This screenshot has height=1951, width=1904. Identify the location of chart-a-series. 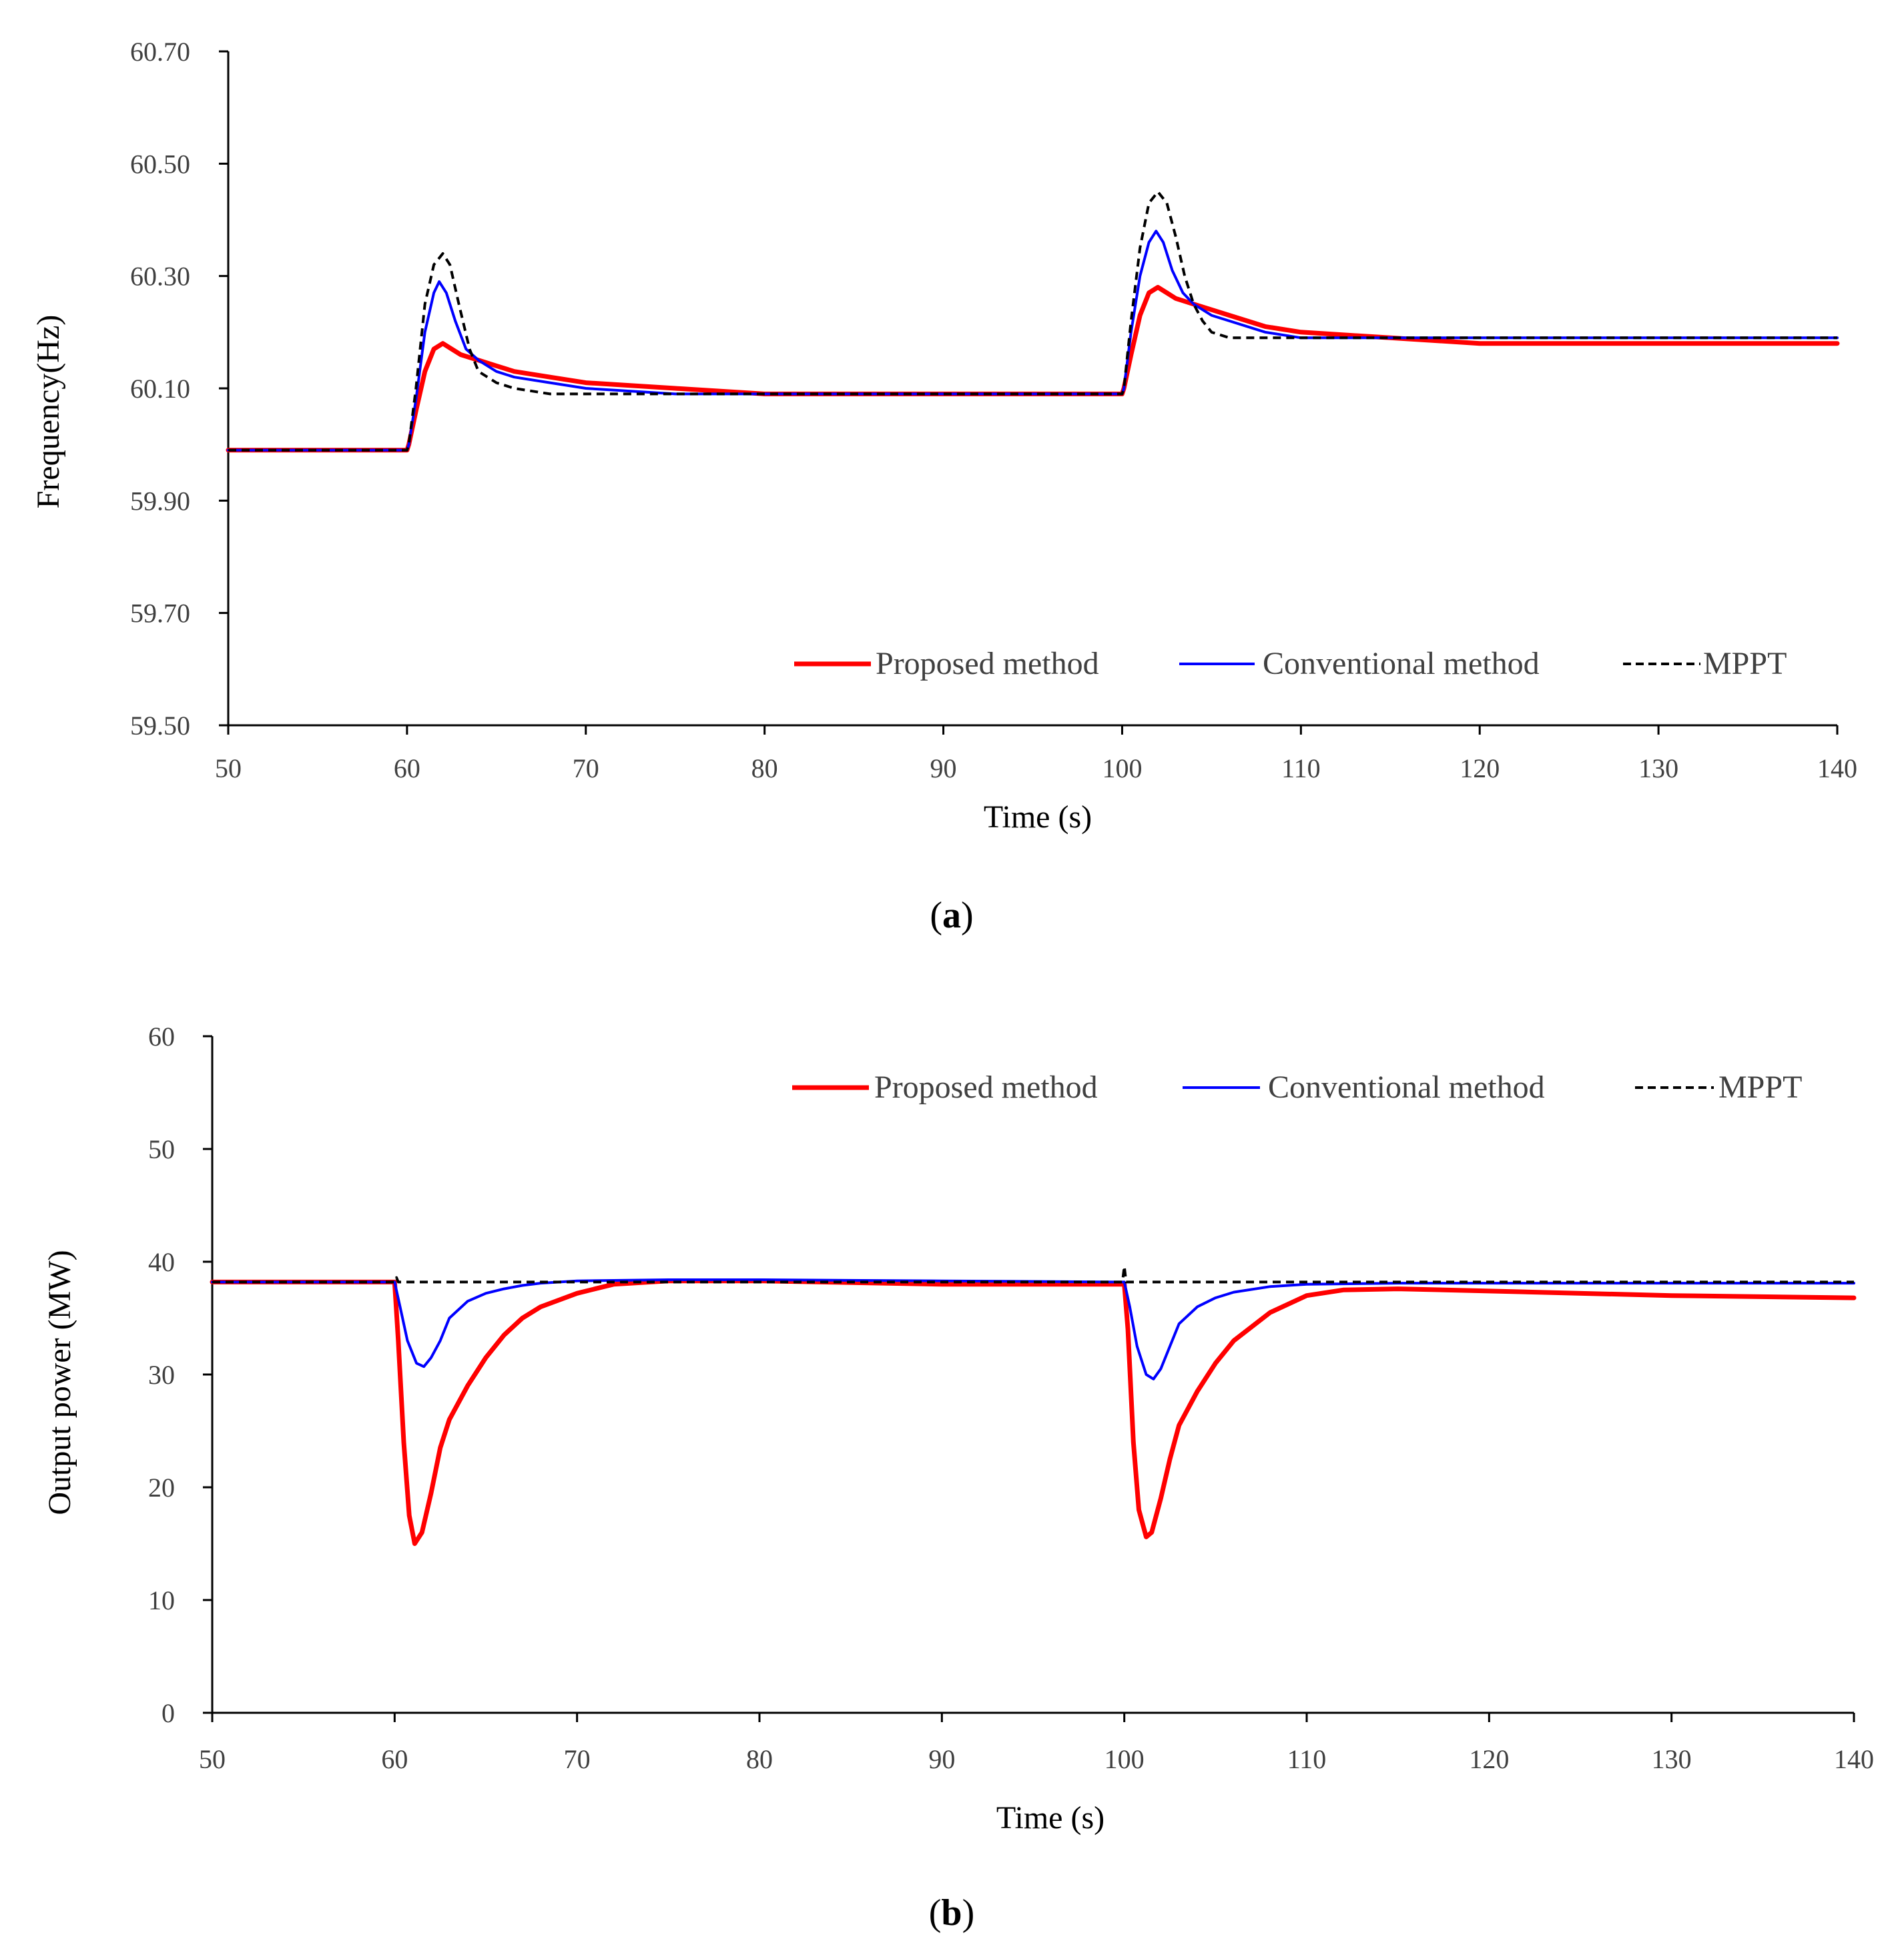
(1033, 321).